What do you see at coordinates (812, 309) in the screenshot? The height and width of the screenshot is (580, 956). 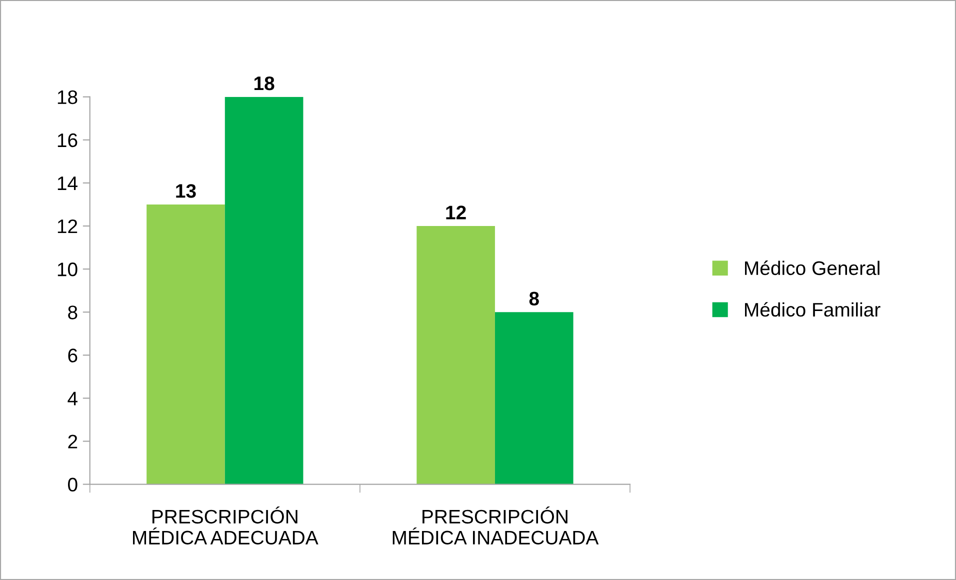 I see `legend-label: Médico Familiar` at bounding box center [812, 309].